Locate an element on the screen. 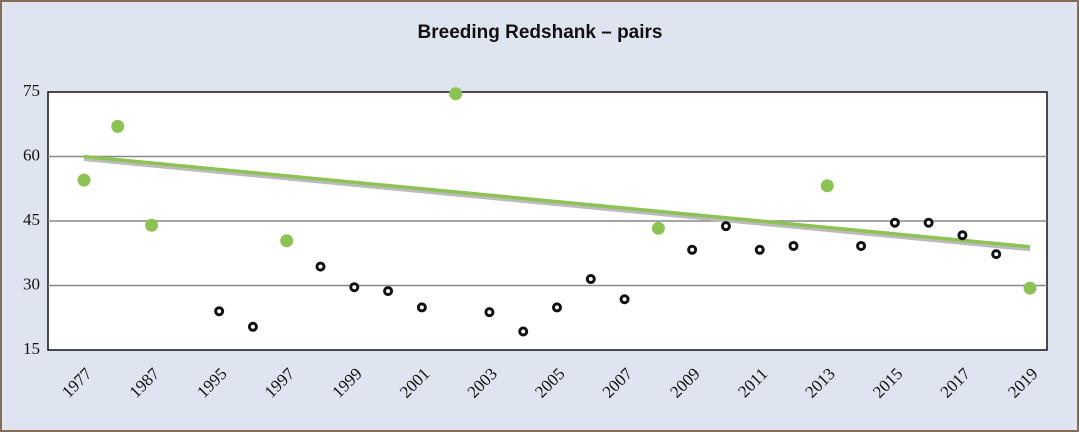  y-tick-label: 45 is located at coordinates (31, 219).